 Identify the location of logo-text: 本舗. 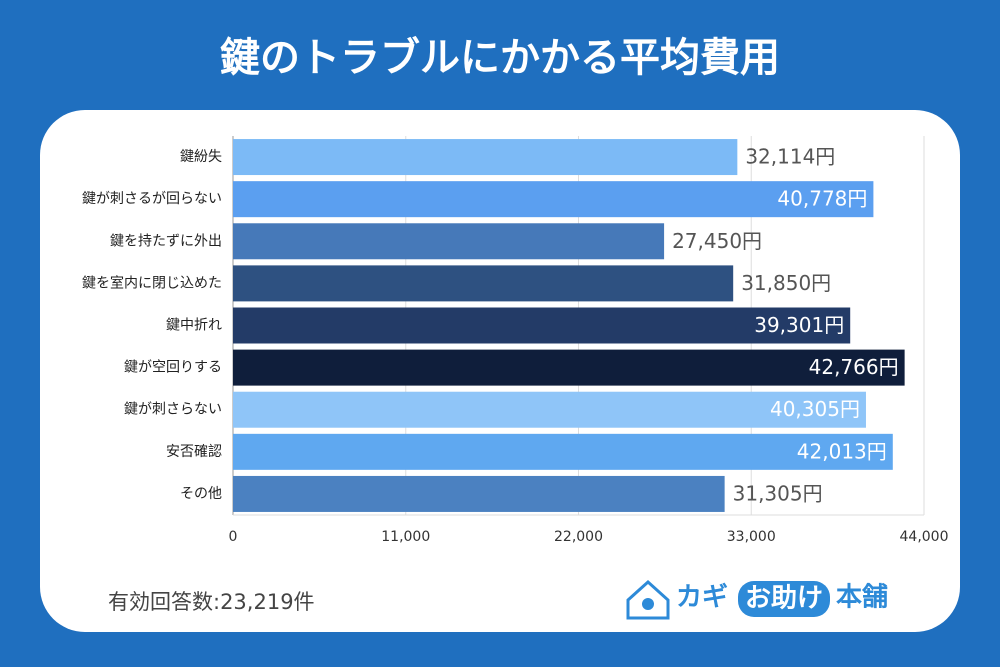
(862, 598).